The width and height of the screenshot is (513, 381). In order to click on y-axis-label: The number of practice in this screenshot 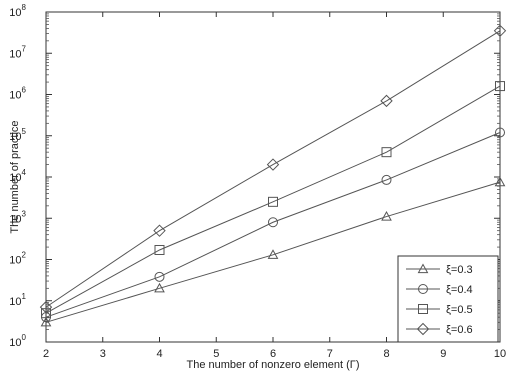, I will do `click(15, 176)`.